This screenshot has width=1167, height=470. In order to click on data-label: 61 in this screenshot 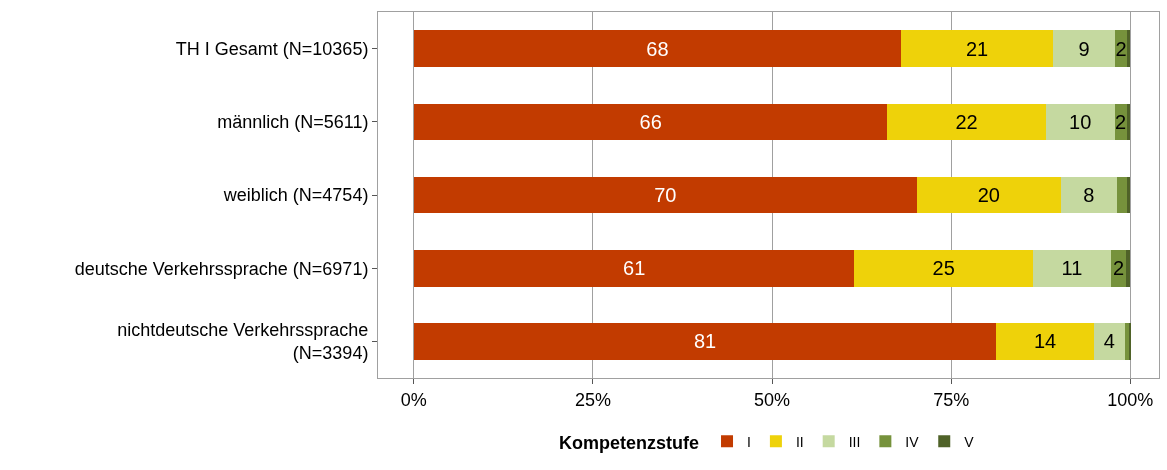, I will do `click(634, 268)`.